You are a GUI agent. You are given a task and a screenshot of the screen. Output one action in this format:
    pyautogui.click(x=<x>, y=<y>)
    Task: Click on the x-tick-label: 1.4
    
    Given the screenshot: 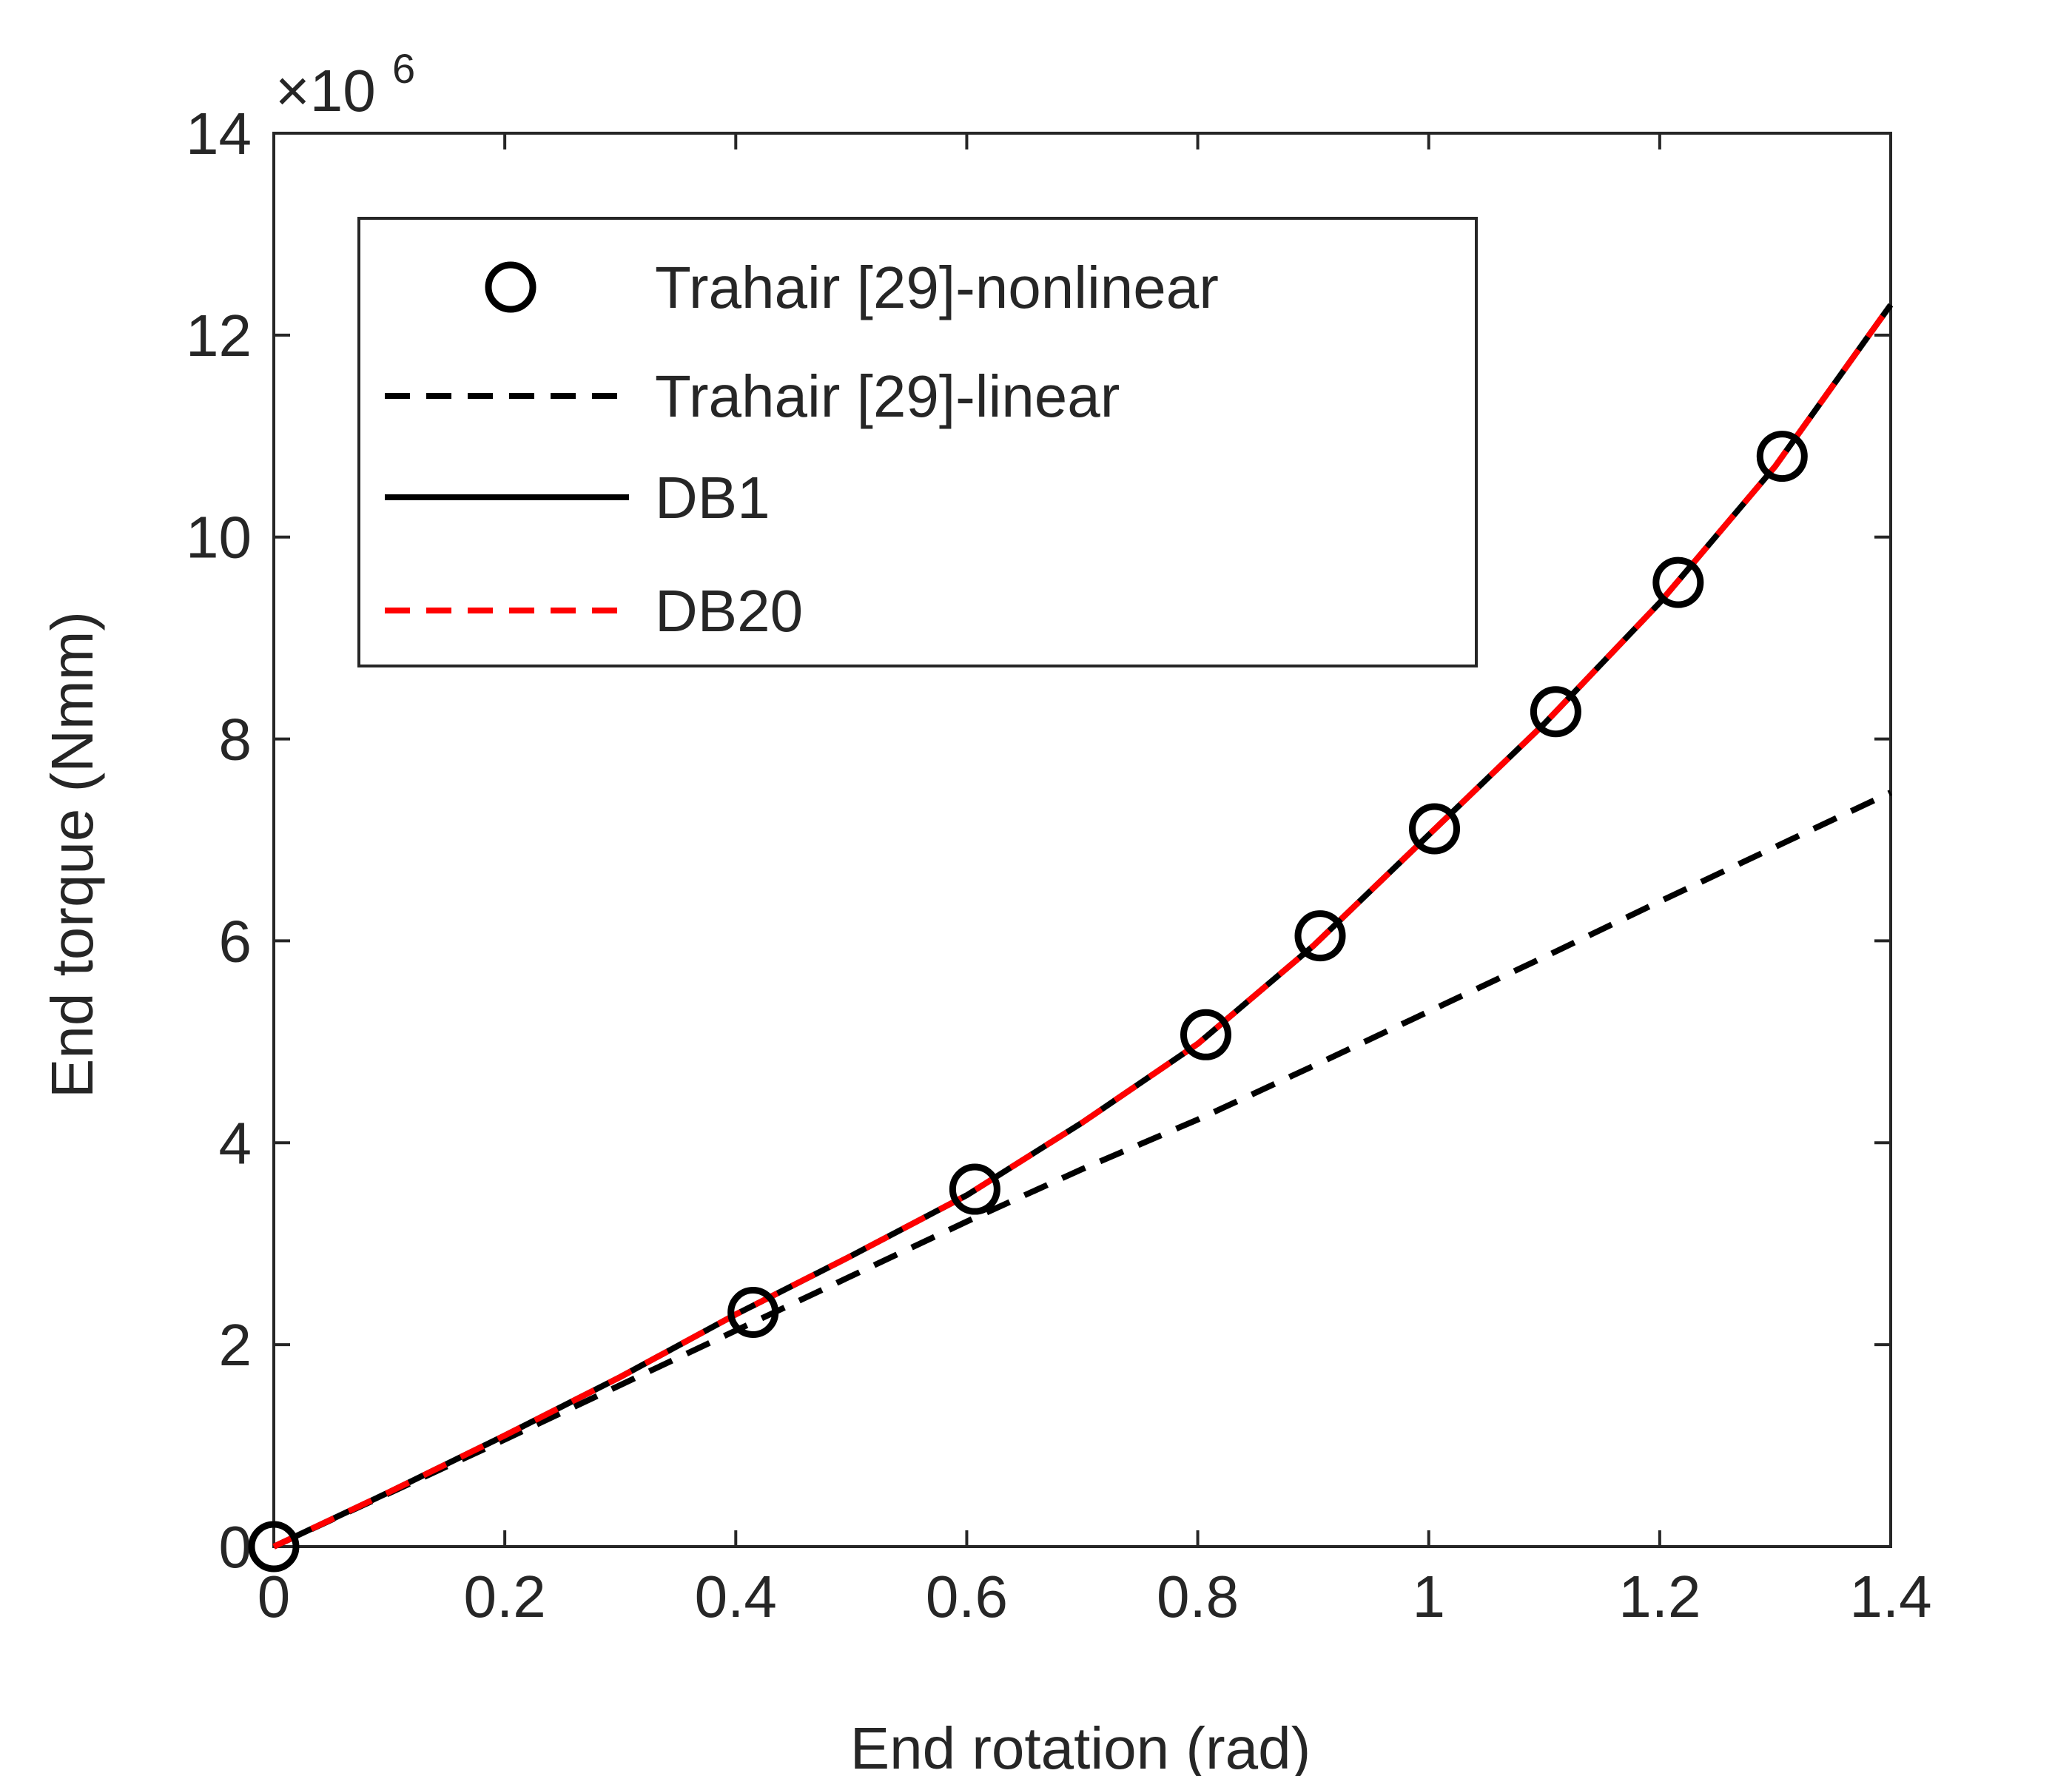 What is the action you would take?
    pyautogui.click(x=1890, y=1596)
    